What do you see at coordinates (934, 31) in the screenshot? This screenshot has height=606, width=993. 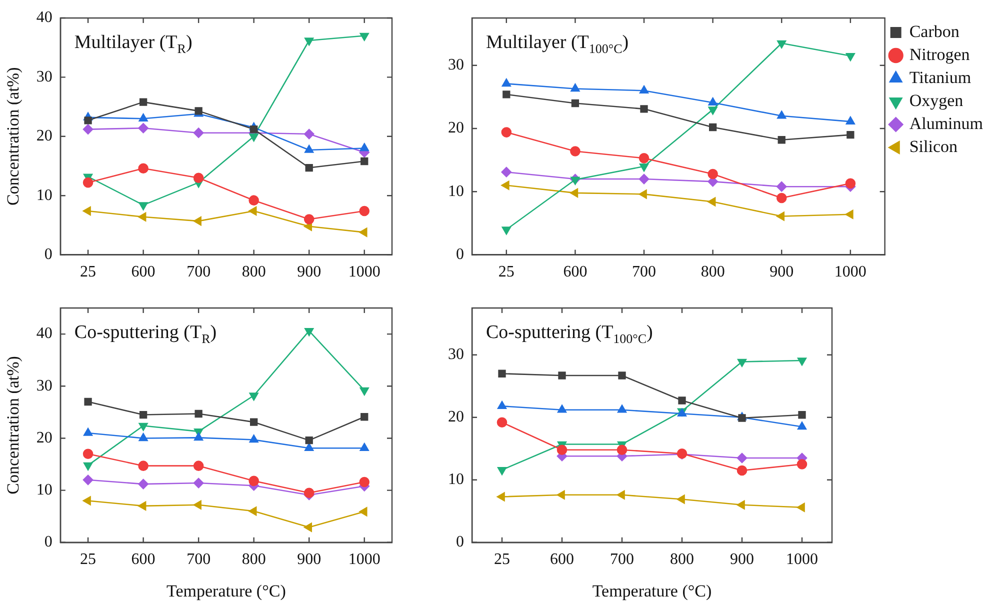 I see `legend-label: Carbon` at bounding box center [934, 31].